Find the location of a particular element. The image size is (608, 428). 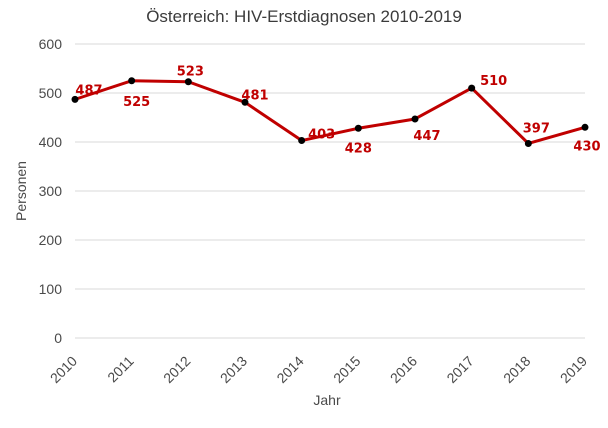

data-point-2012 is located at coordinates (188, 82).